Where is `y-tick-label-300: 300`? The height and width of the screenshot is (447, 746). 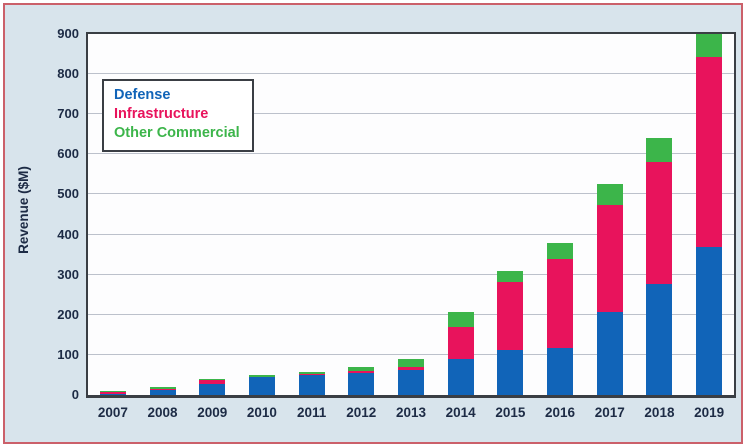
y-tick-label-300: 300 is located at coordinates (68, 274).